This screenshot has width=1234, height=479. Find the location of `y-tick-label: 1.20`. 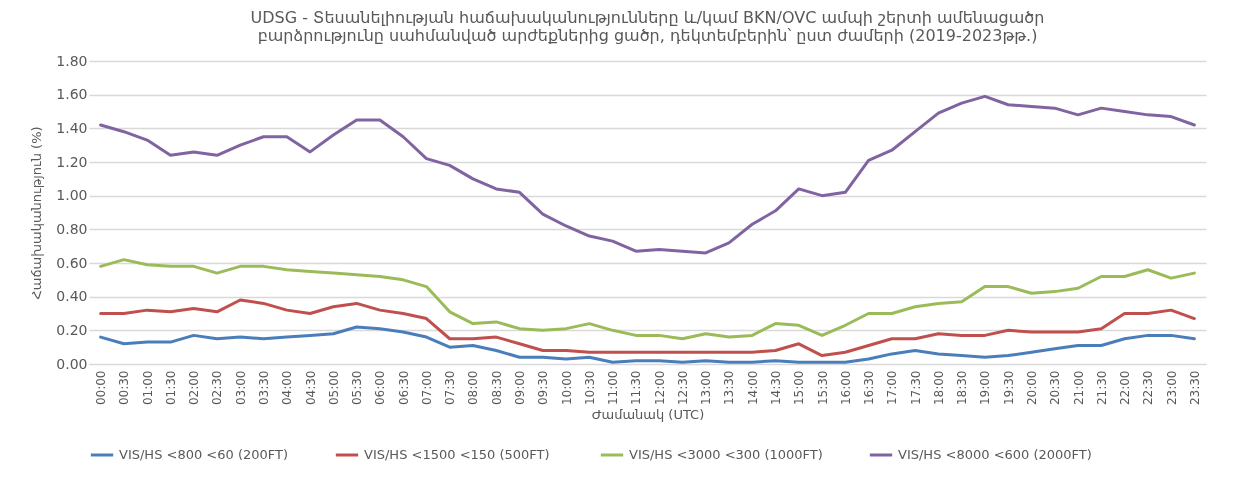

y-tick-label: 1.20 is located at coordinates (72, 161).